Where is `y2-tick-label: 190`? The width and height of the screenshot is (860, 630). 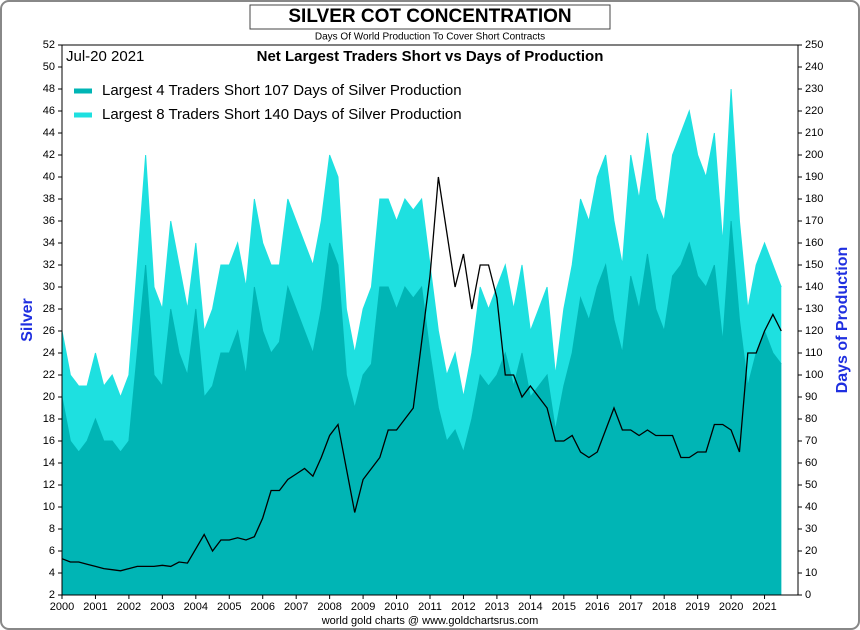 y2-tick-label: 190 is located at coordinates (814, 177).